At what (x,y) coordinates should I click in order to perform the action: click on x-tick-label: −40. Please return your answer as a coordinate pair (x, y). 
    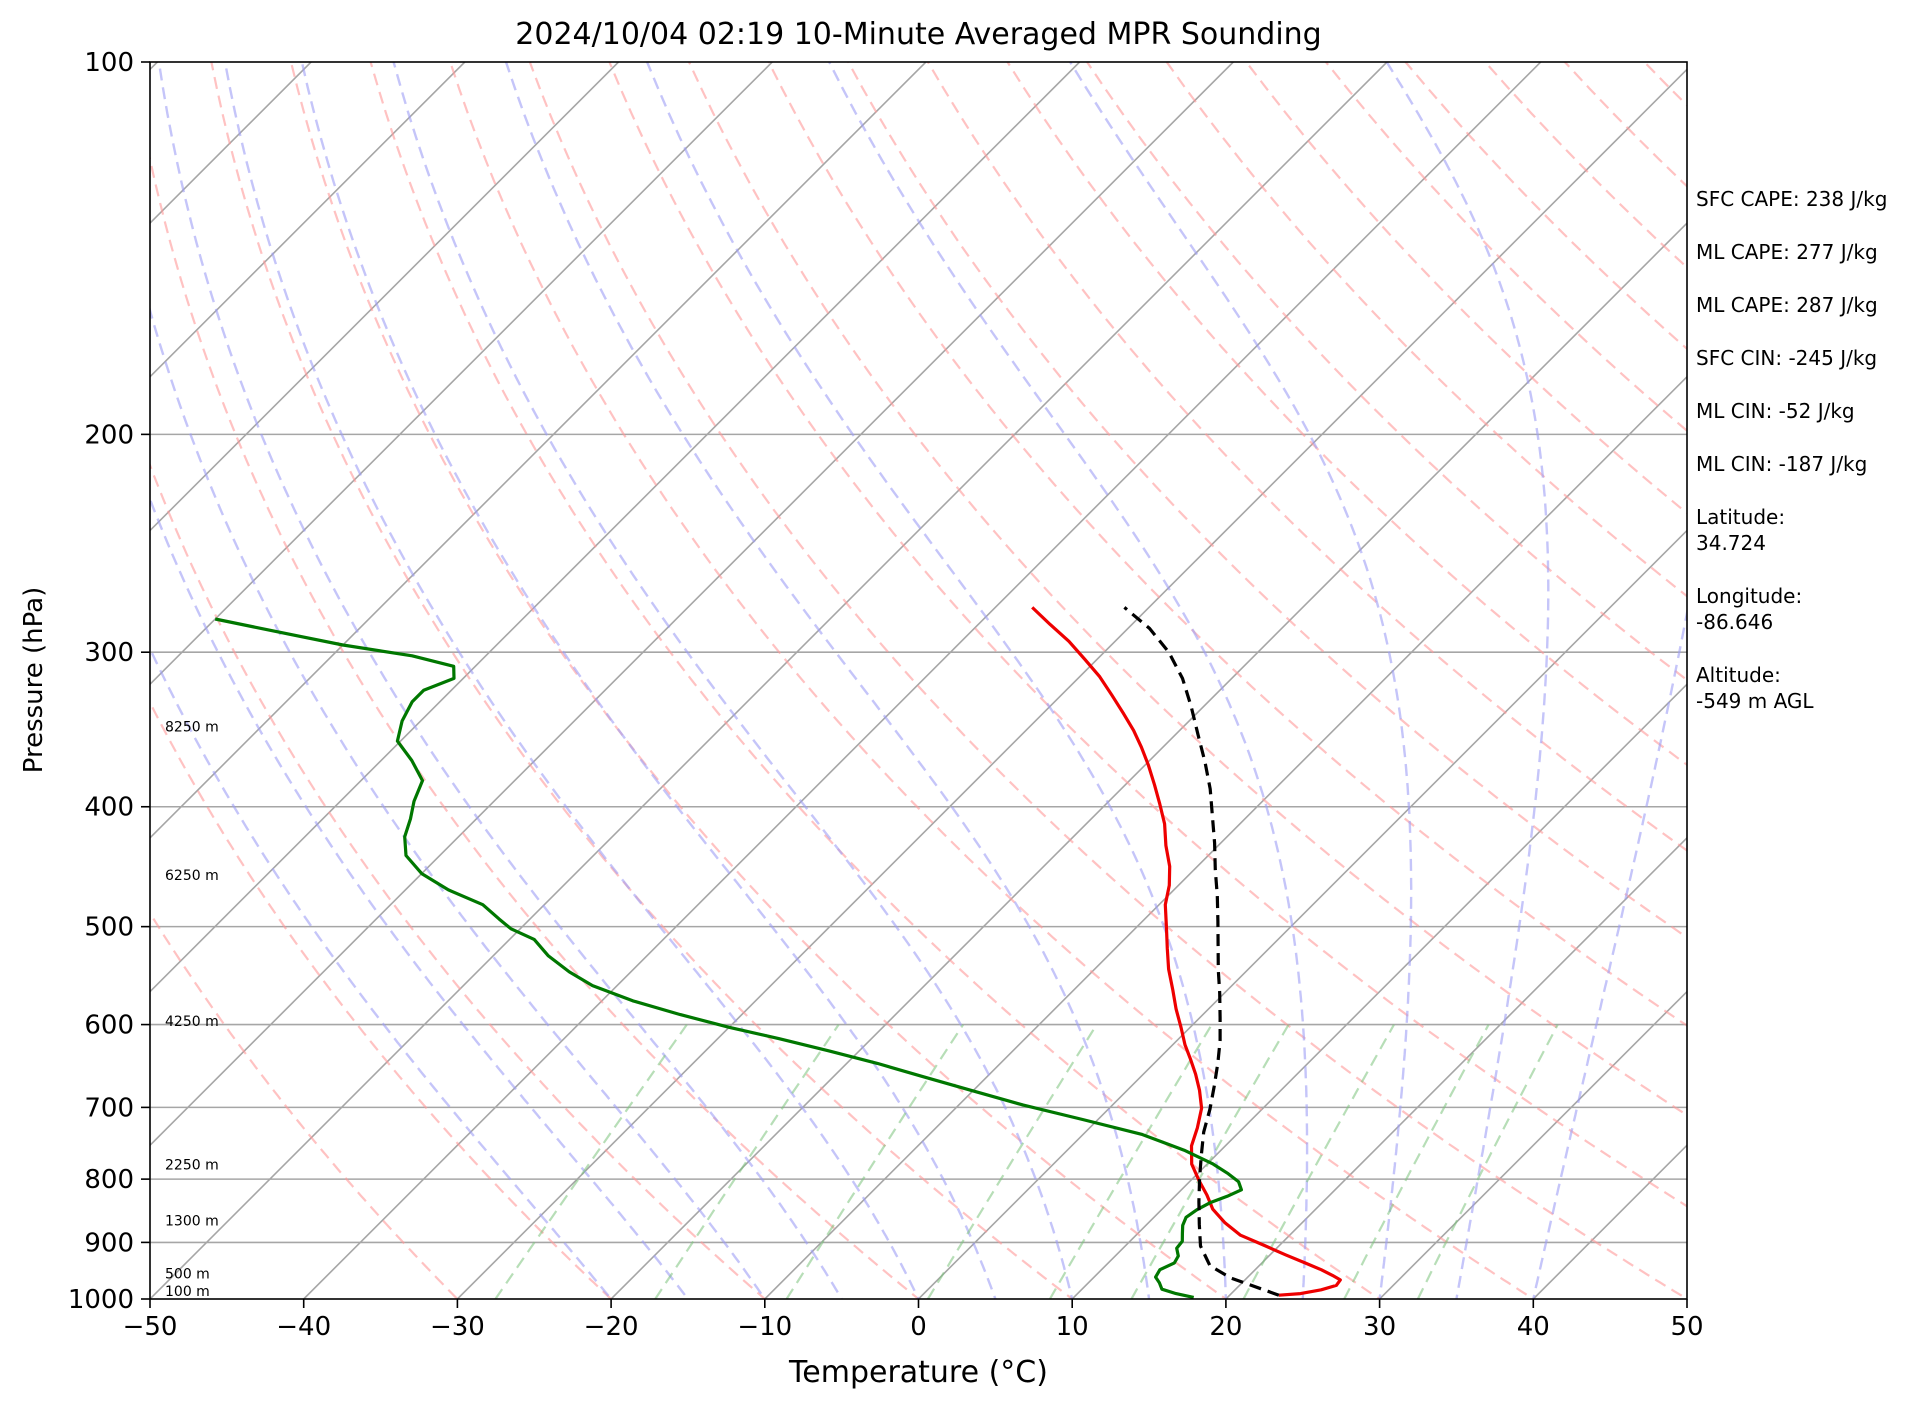
    Looking at the image, I should click on (303, 1327).